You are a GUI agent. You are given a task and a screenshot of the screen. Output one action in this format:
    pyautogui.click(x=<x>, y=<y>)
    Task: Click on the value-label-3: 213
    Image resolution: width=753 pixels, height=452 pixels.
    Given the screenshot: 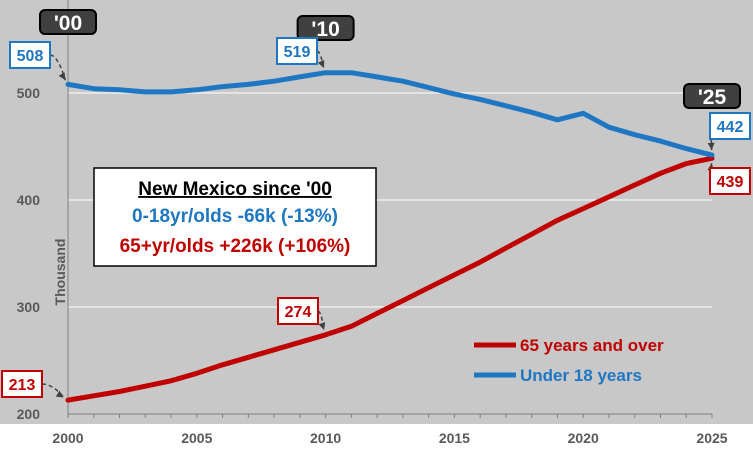 What is the action you would take?
    pyautogui.click(x=22, y=385)
    